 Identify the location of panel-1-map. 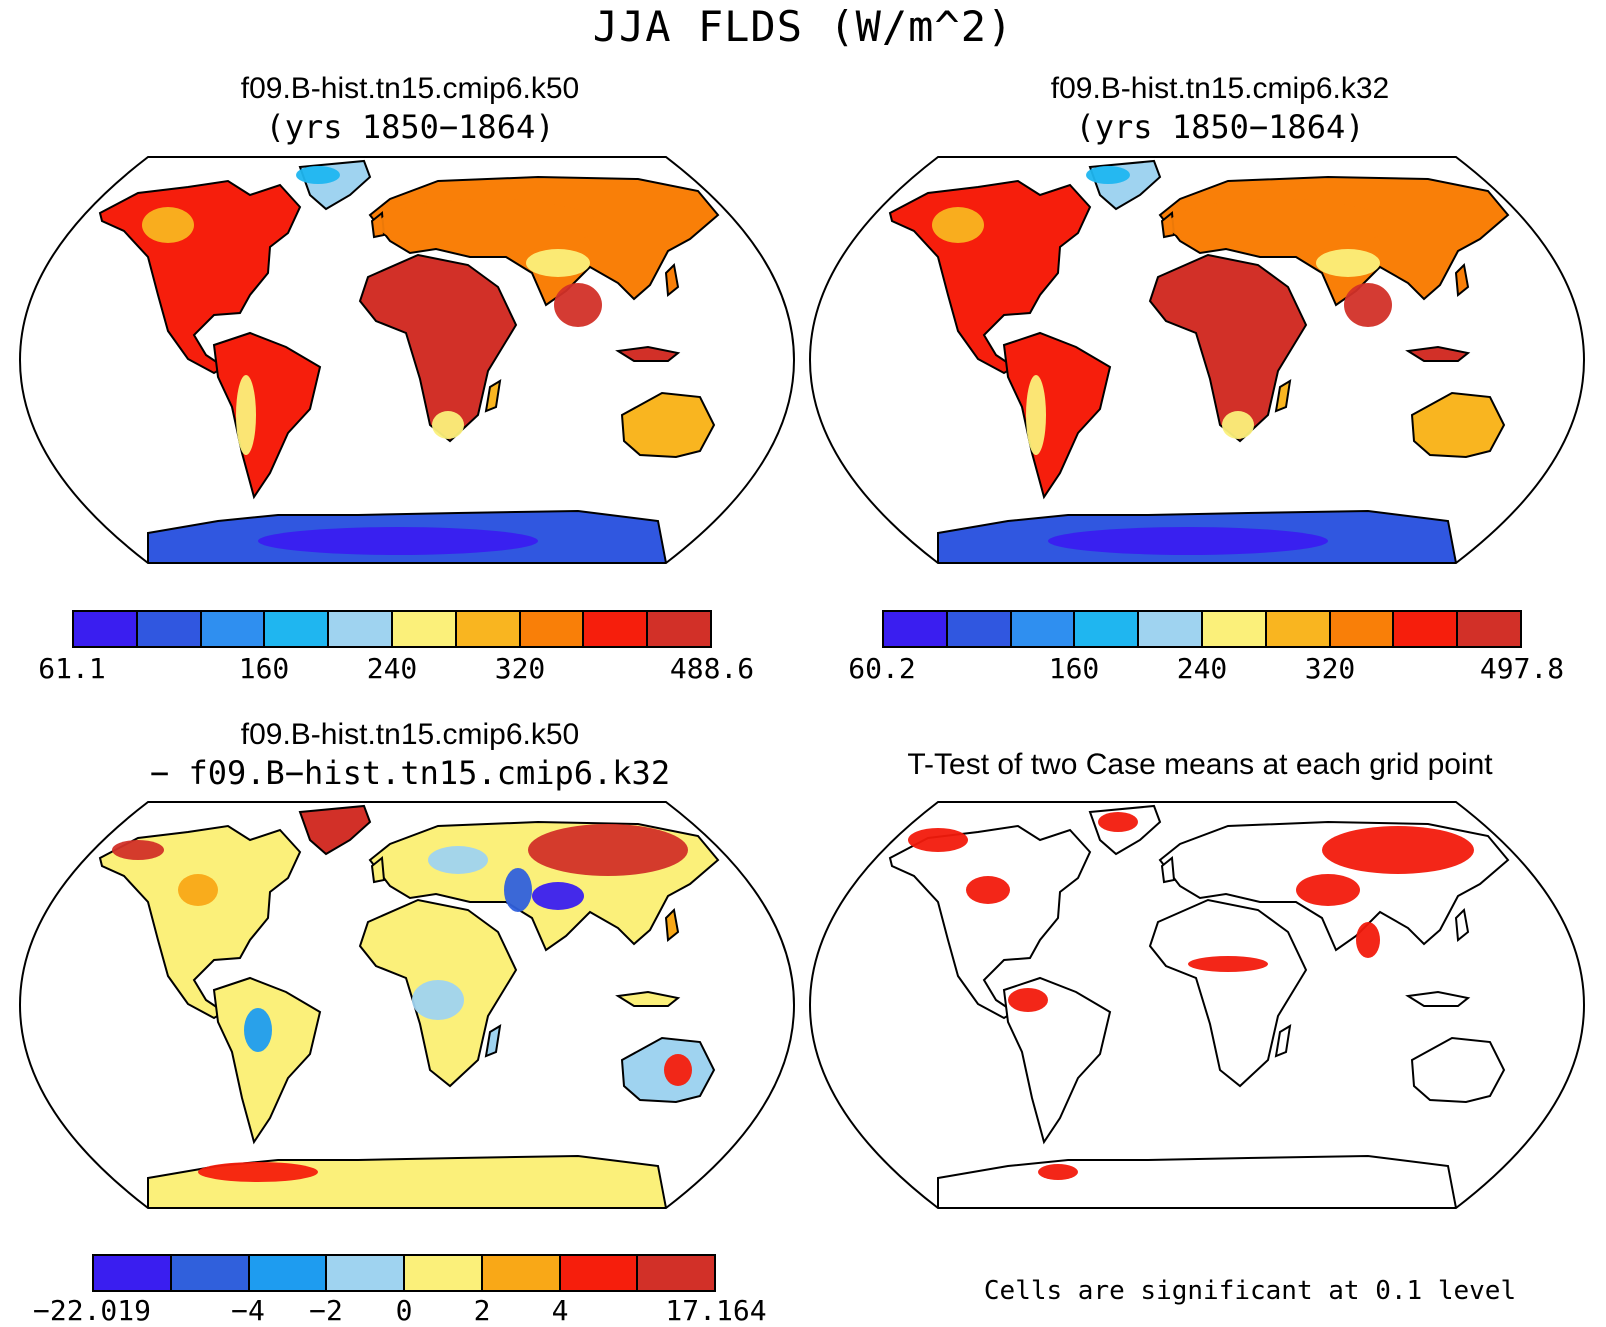
(407, 360).